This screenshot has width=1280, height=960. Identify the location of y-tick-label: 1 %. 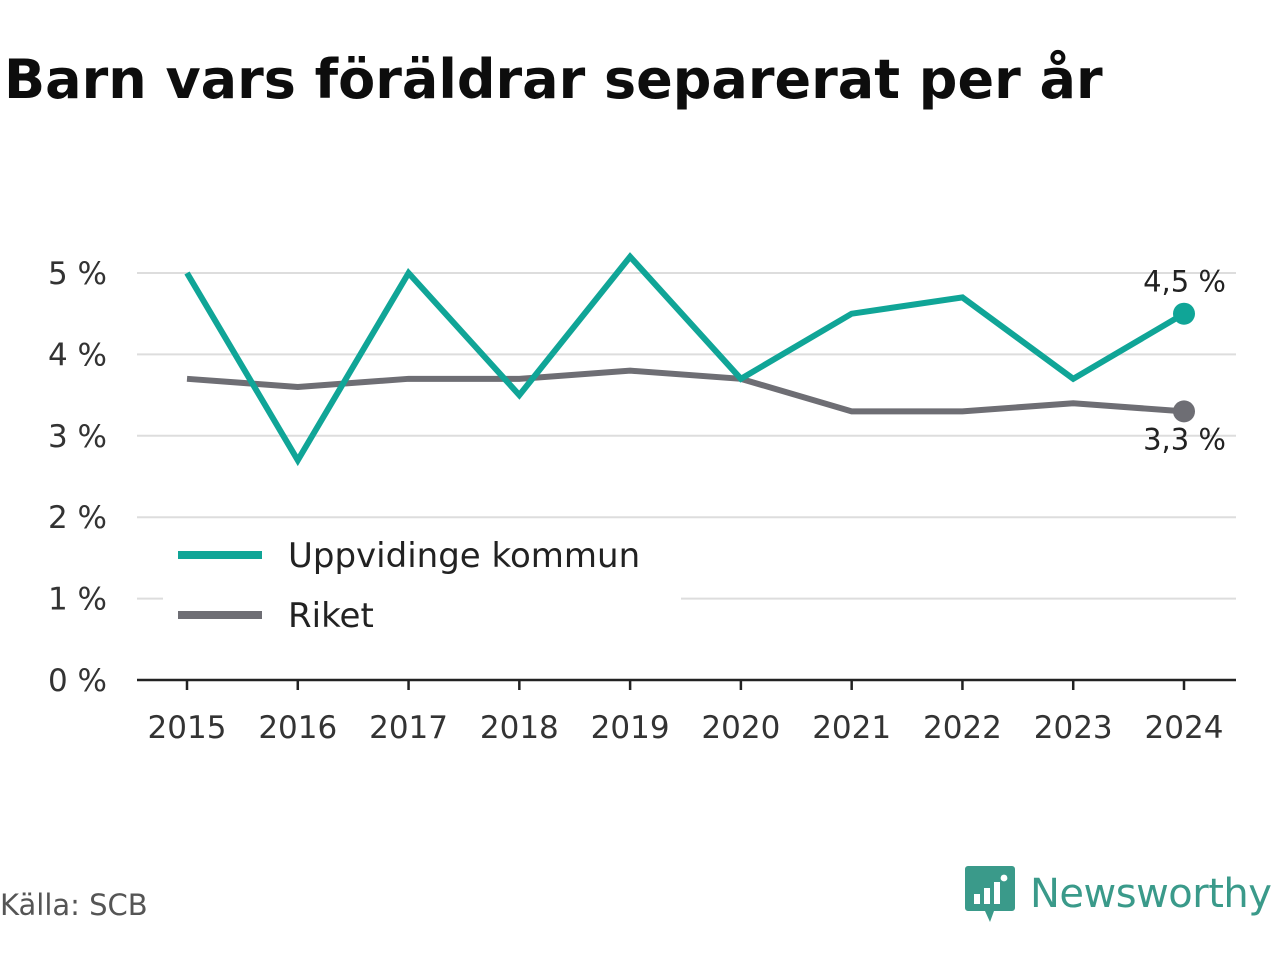
(77, 600).